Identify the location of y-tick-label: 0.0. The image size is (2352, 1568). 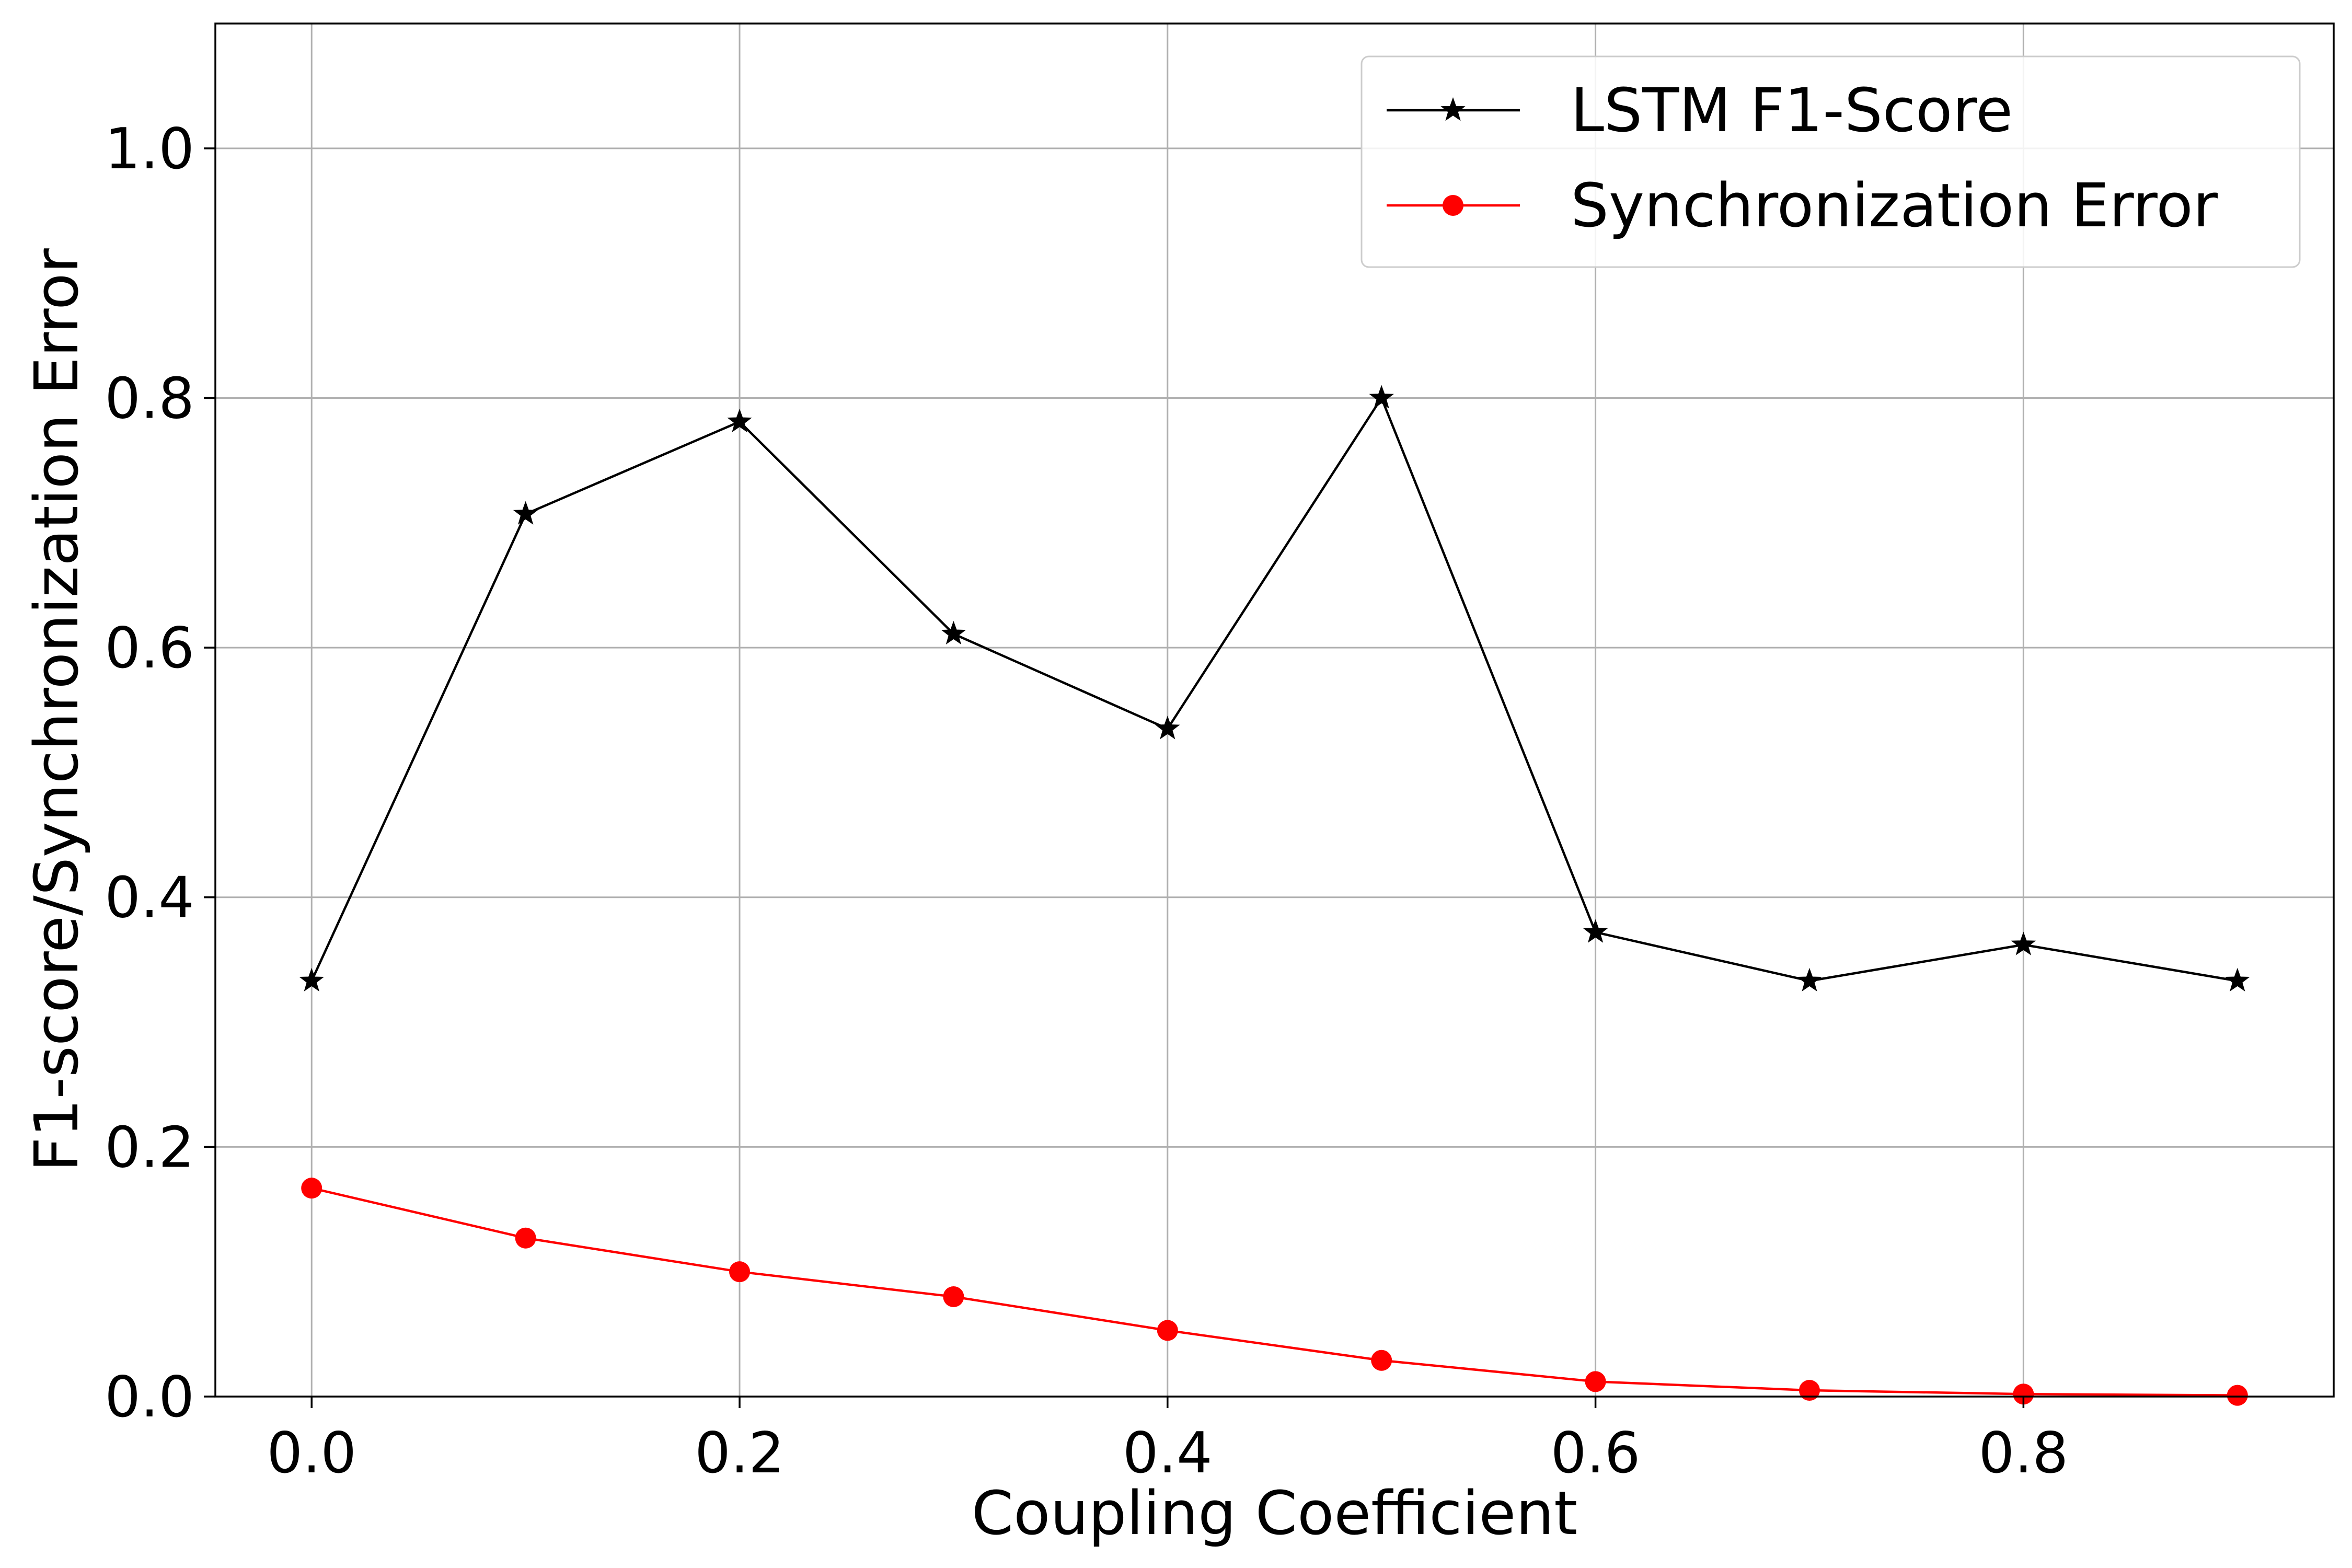
(149, 1397).